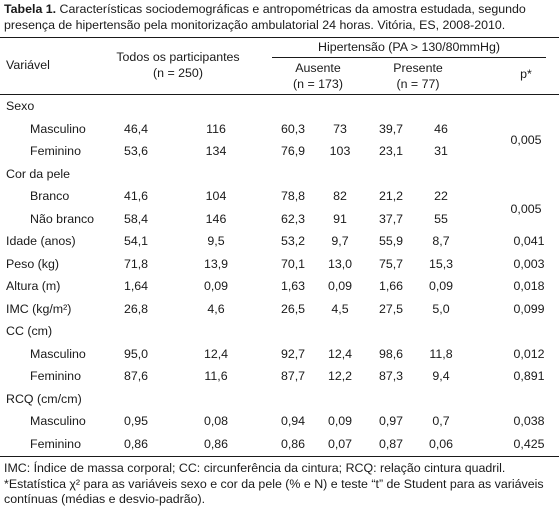 This screenshot has width=559, height=510. What do you see at coordinates (279, 94) in the screenshot?
I see `header-bottom-rule` at bounding box center [279, 94].